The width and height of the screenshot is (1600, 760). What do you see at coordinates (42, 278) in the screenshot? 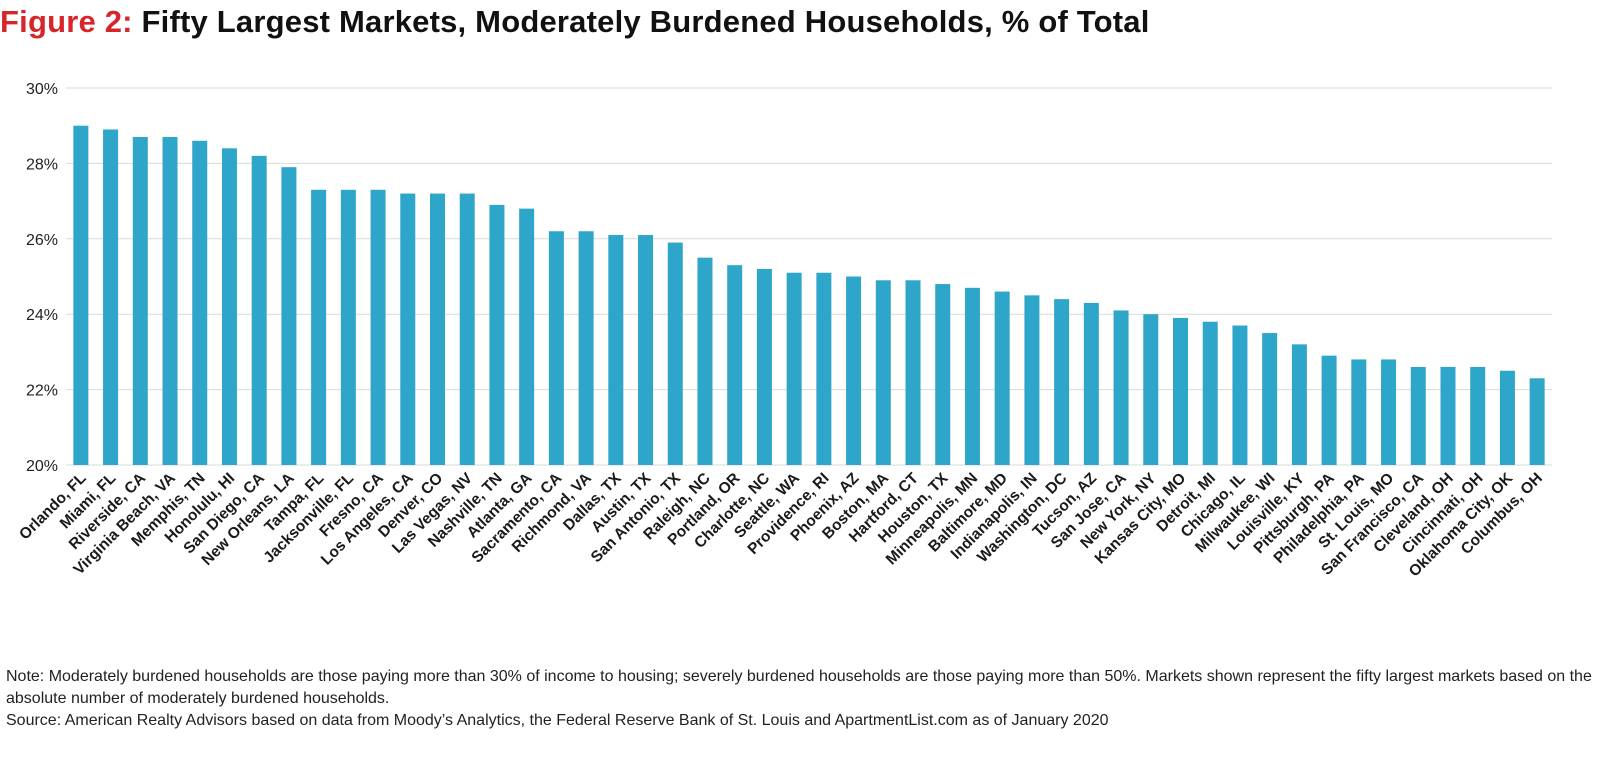
I see `y-axis-ticks: 20% 22% 24% 26% 28% 30%` at bounding box center [42, 278].